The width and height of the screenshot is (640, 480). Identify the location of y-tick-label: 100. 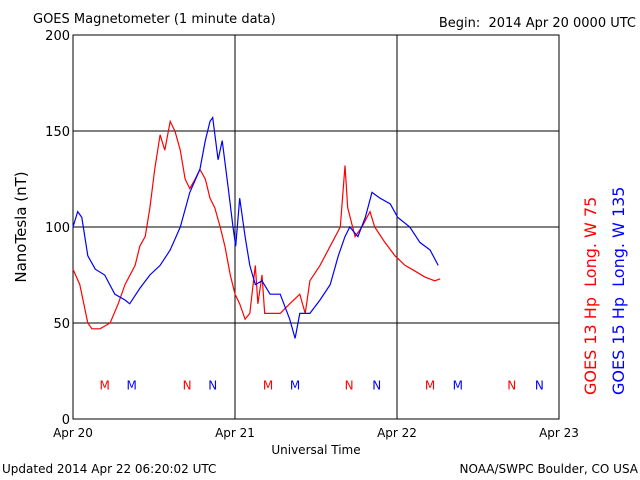
(57, 228).